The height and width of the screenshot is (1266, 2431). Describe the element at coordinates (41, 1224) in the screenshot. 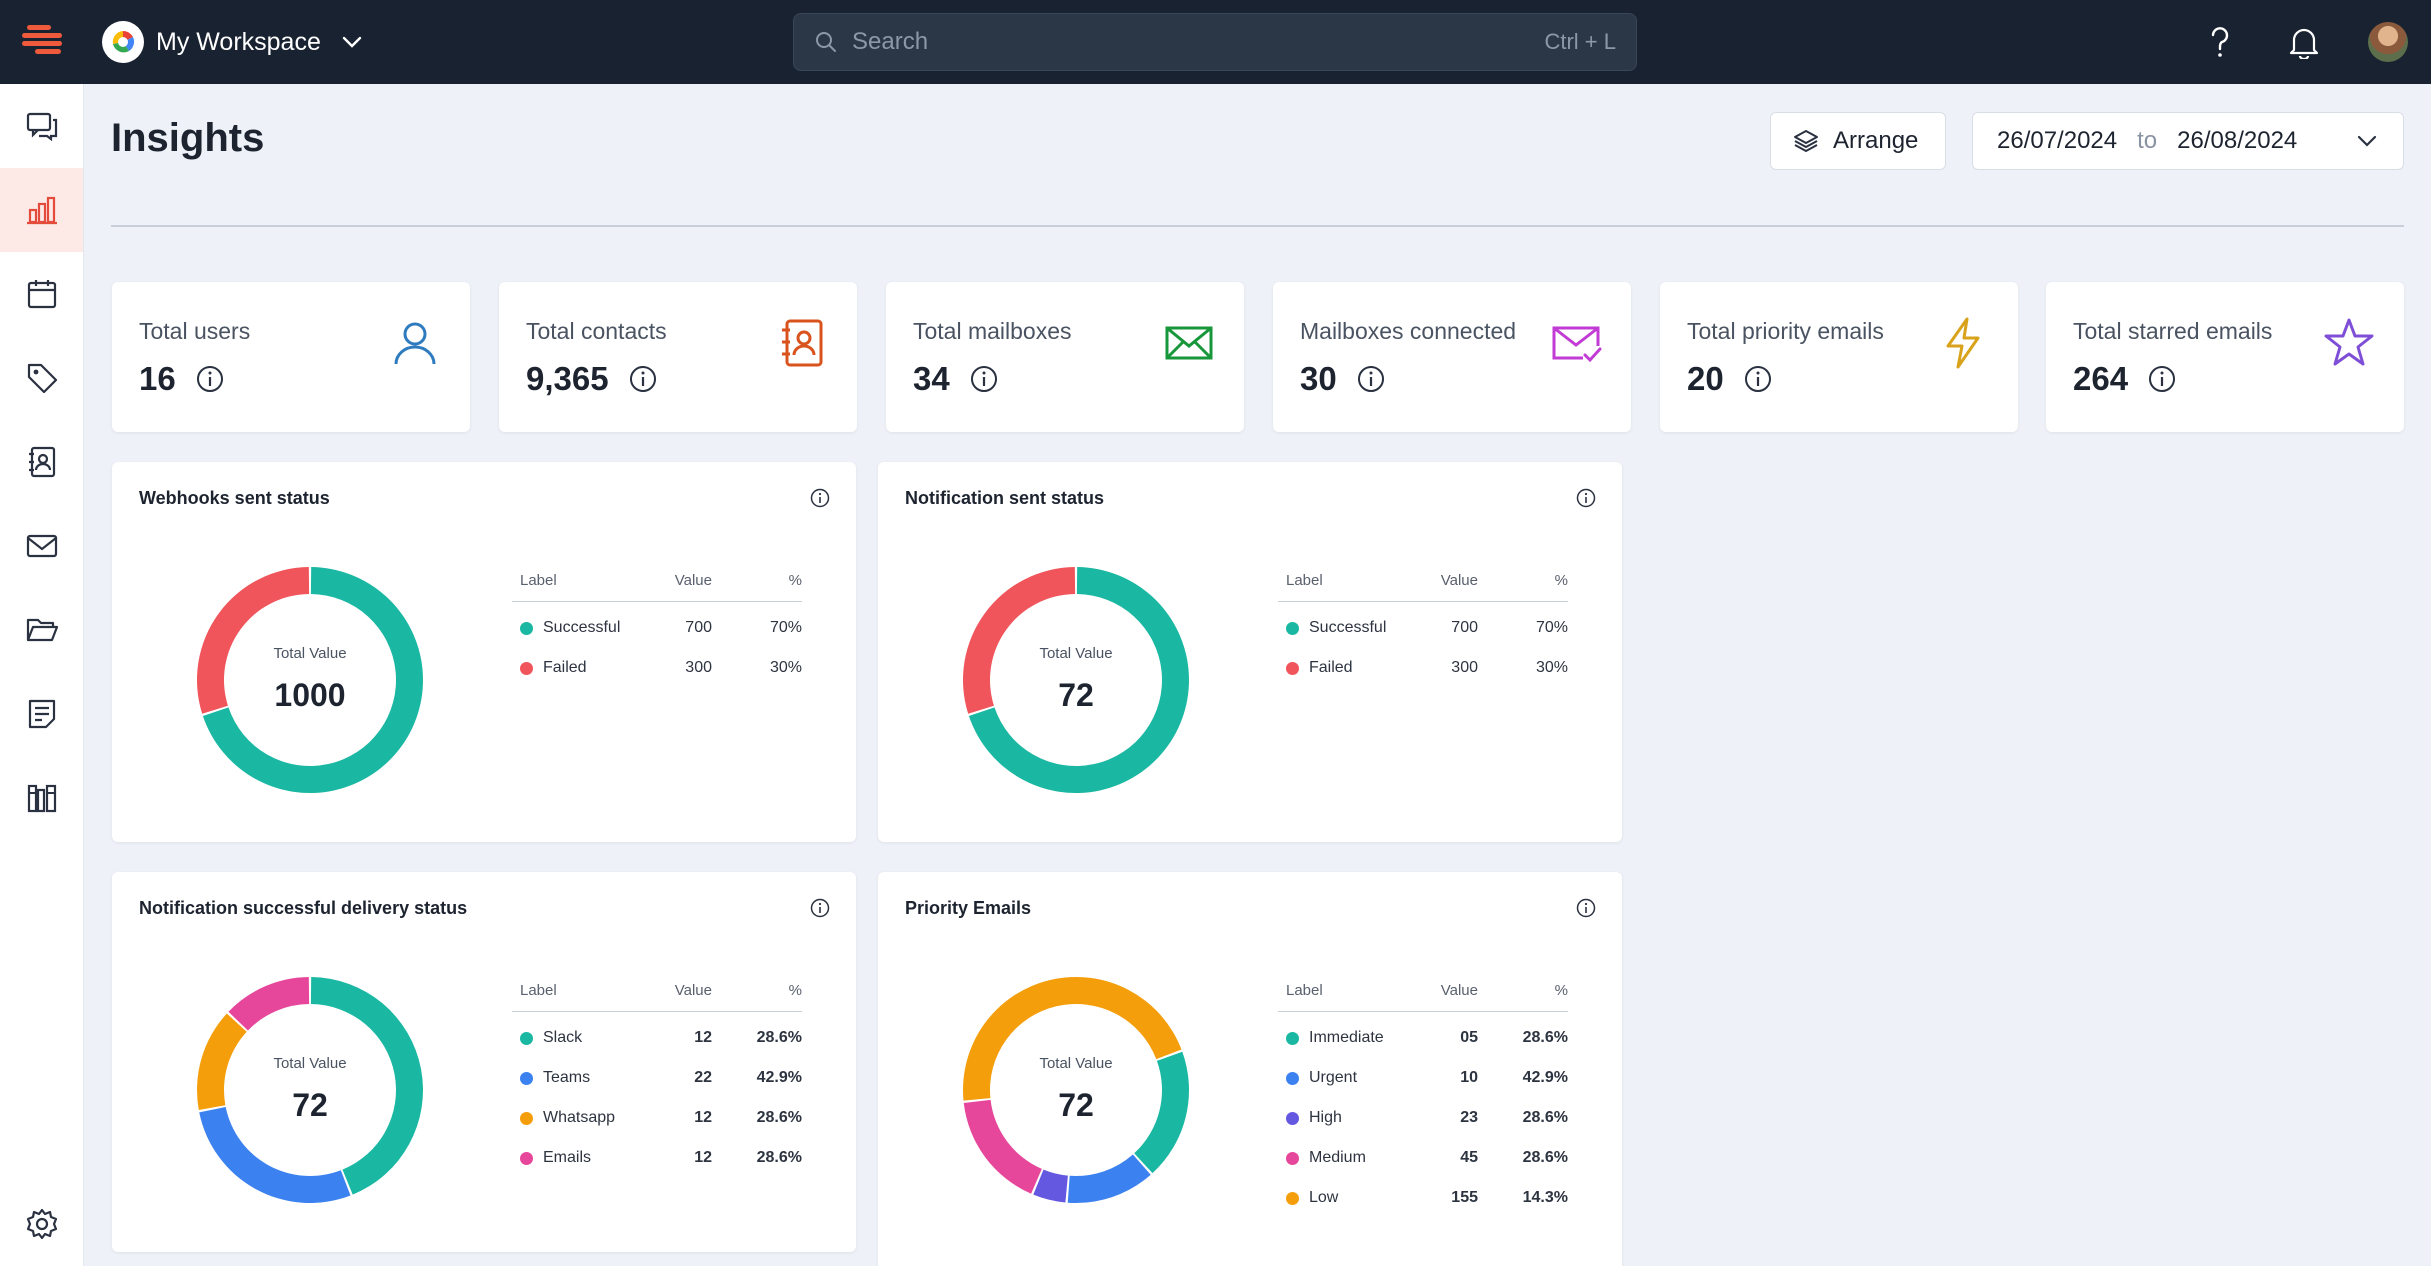

I see `sidebar-item-settings` at that location.